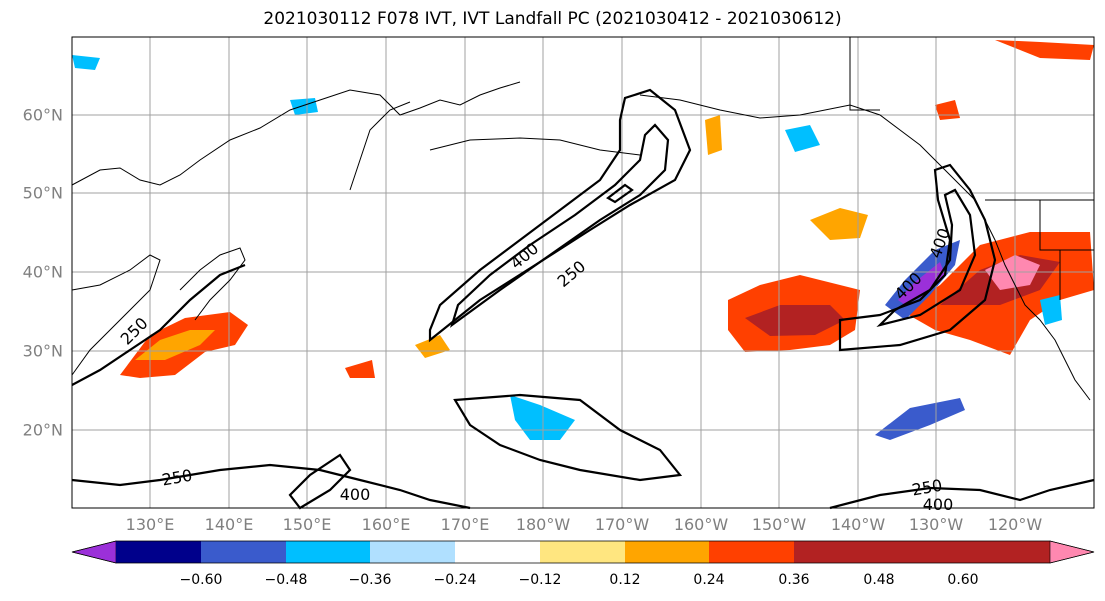  Describe the element at coordinates (1066, 250) in the screenshot. I see `border-states` at that location.